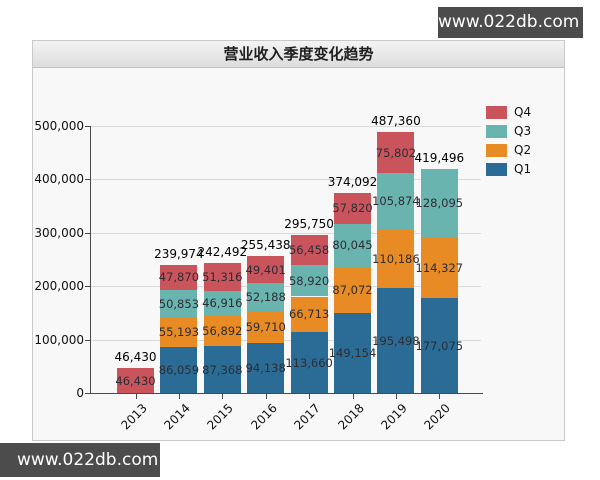 The height and width of the screenshot is (480, 600). What do you see at coordinates (80, 393) in the screenshot?
I see `y-axis-label: 0` at bounding box center [80, 393].